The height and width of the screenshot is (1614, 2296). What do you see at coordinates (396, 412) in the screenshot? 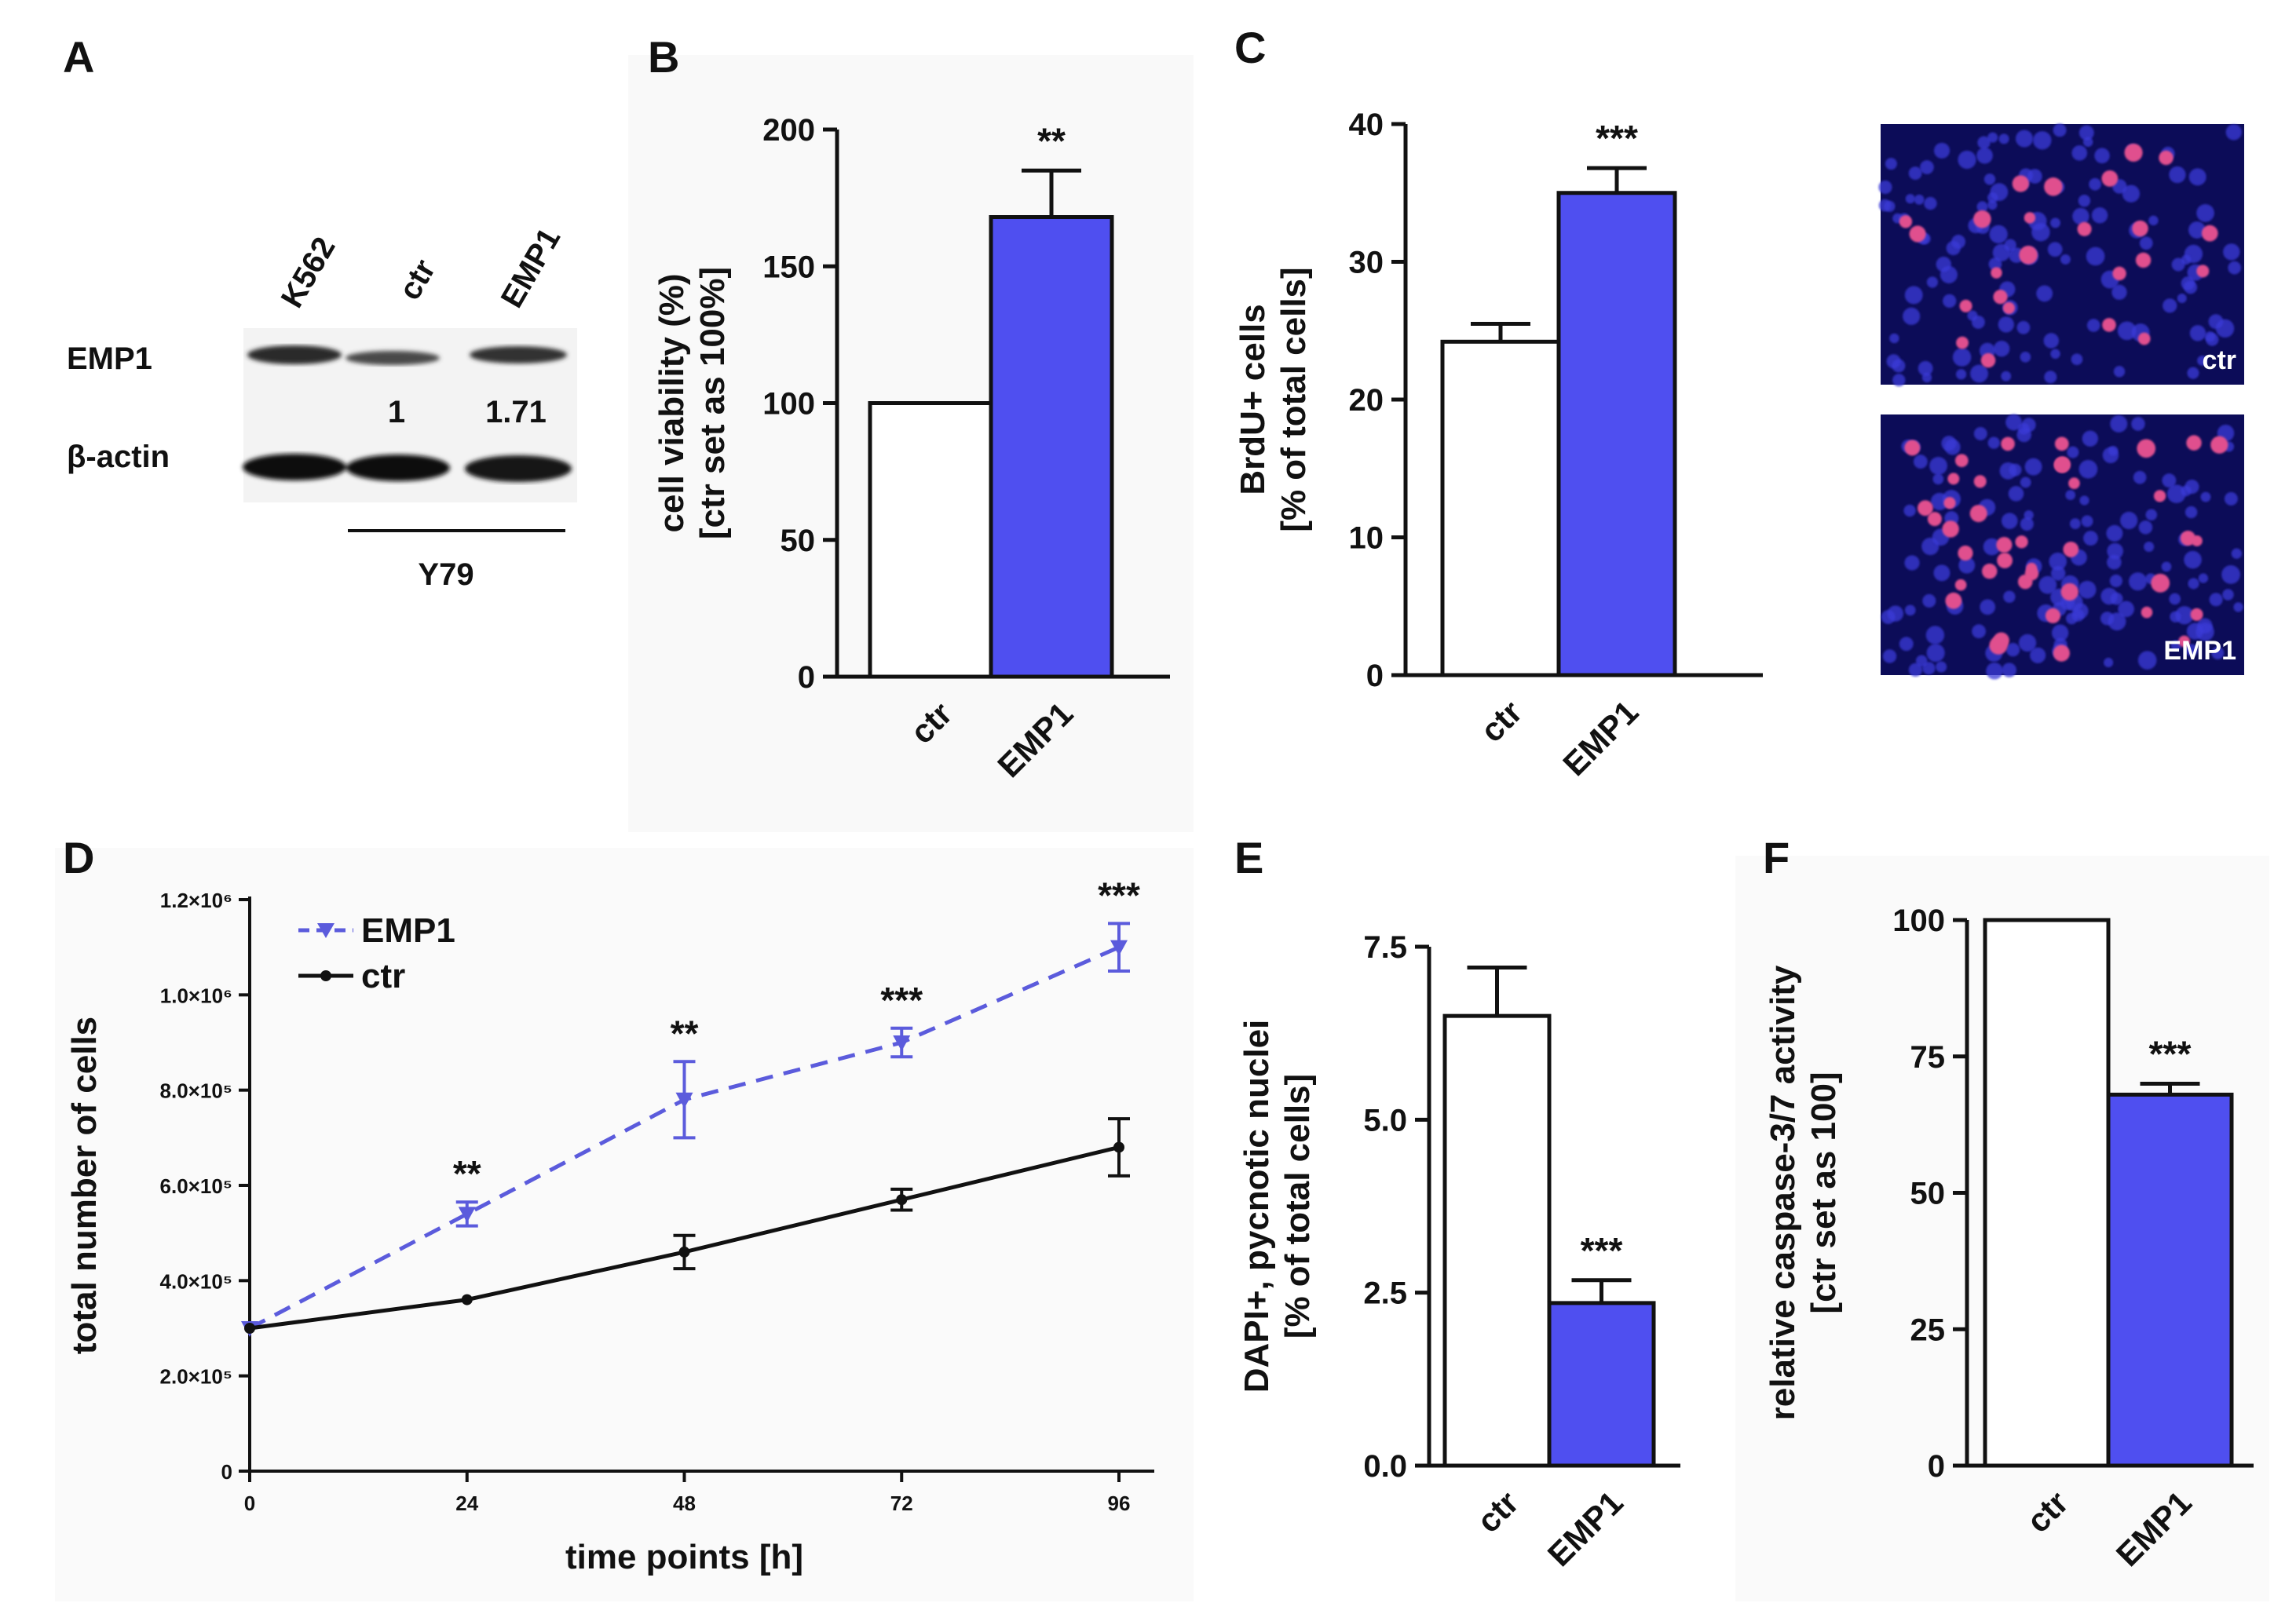
I see `quant-ctr: 1` at bounding box center [396, 412].